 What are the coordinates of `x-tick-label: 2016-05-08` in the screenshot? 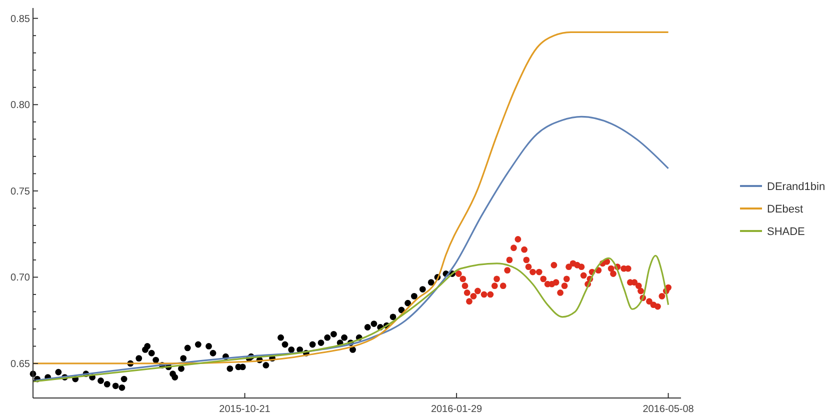 It's located at (668, 409).